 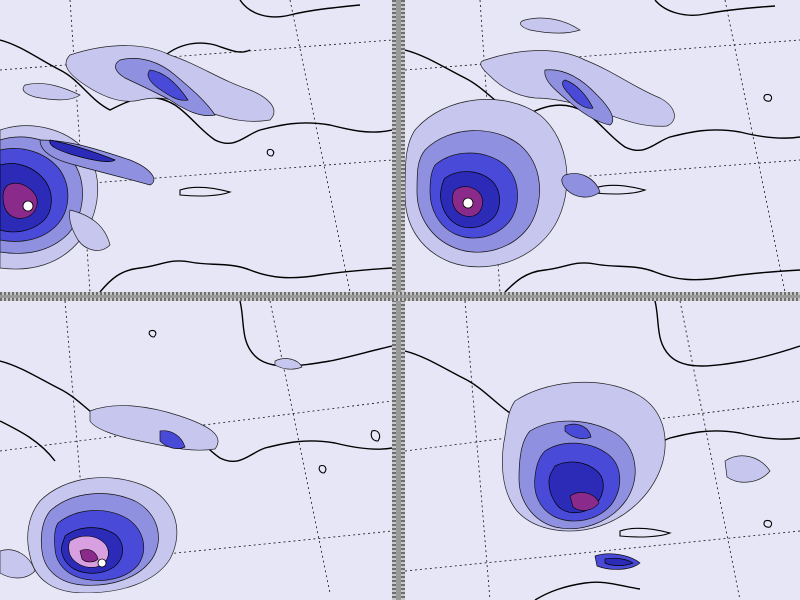 I want to click on feeder-band-core, so click(x=82, y=150).